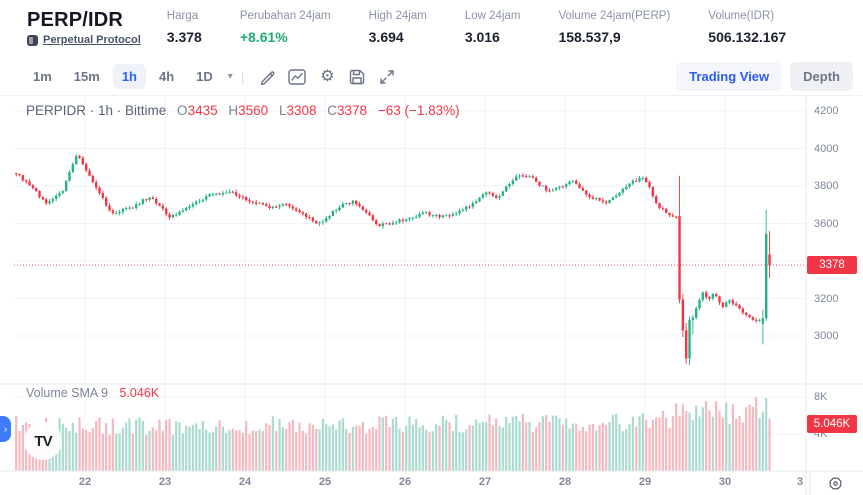 Image resolution: width=863 pixels, height=495 pixels. I want to click on volume-pane-legend: Volume SMA 9 5.046K, so click(92, 393).